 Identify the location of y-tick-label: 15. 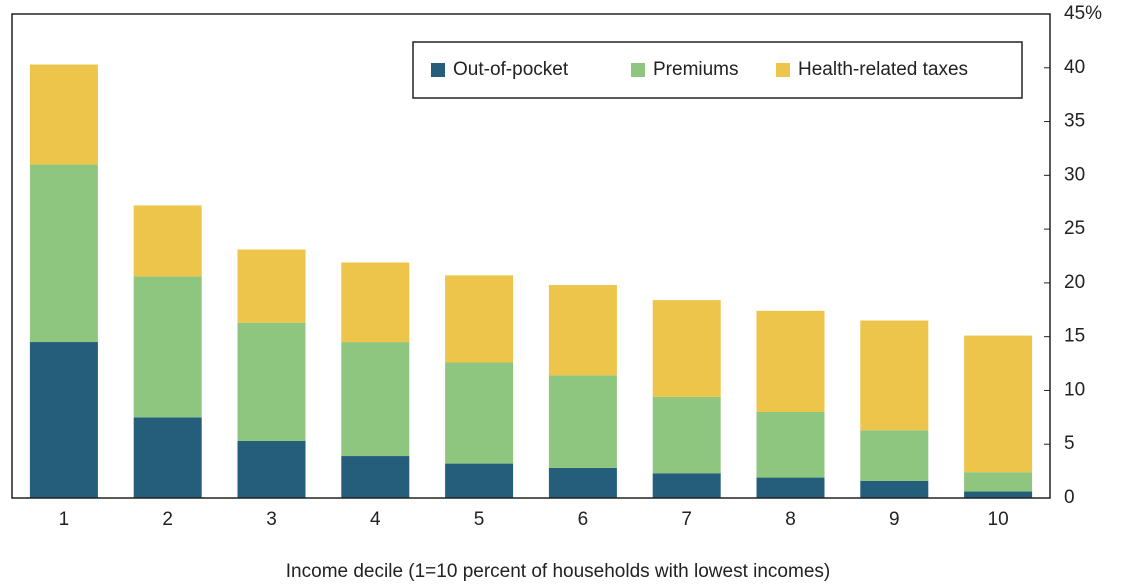
(1074, 336).